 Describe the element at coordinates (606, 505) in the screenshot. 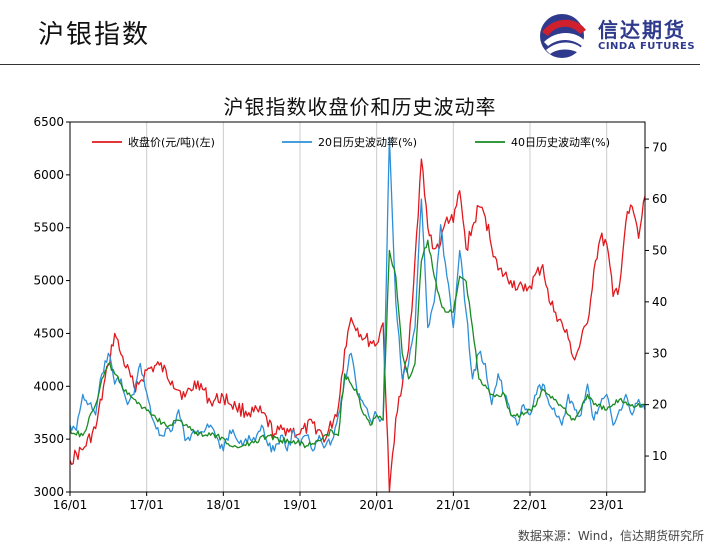

I see `x-tick-label: 23/01` at that location.